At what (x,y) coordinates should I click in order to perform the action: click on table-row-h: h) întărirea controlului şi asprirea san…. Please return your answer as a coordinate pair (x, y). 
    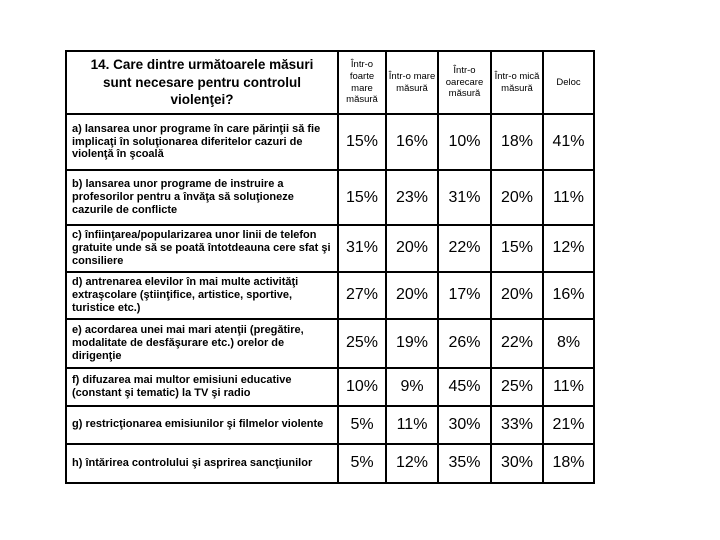
    Looking at the image, I should click on (330, 463).